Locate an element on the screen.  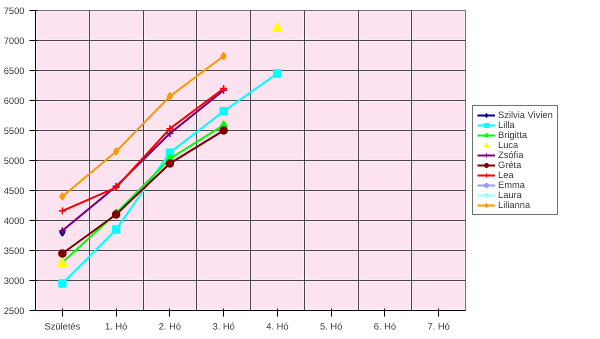
y-tick-label: 6000 is located at coordinates (14, 101).